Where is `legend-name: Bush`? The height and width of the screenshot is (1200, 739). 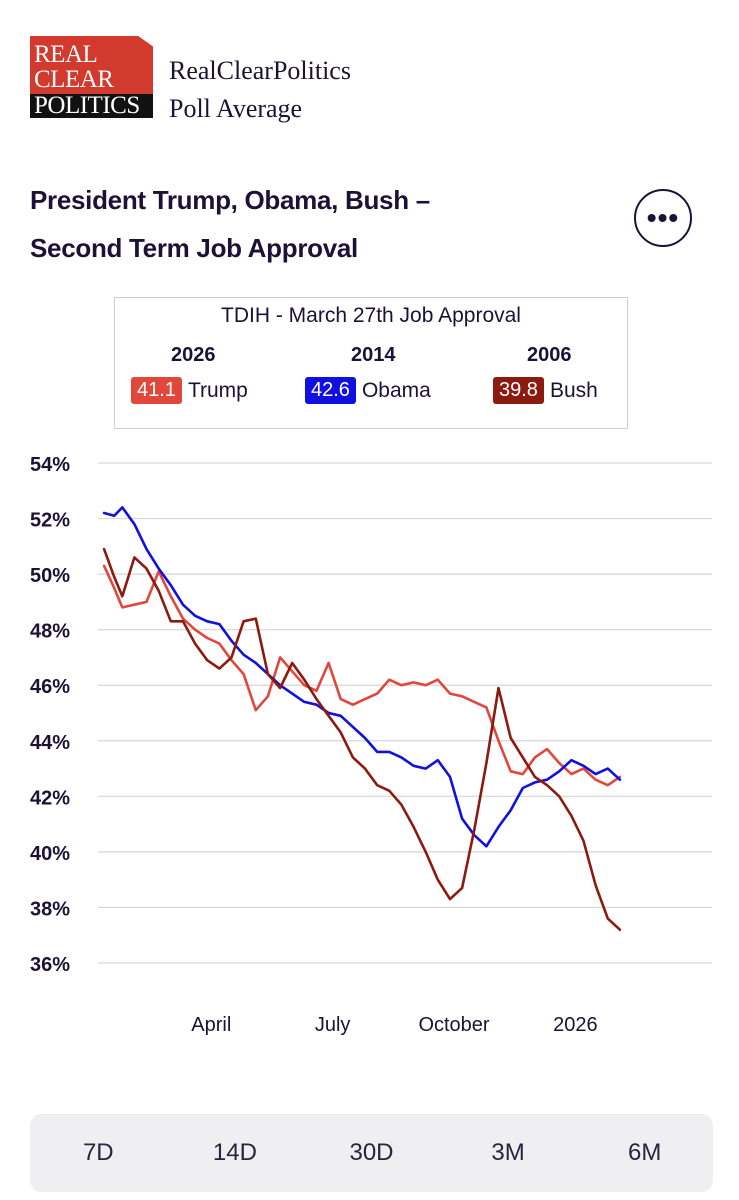
legend-name: Bush is located at coordinates (573, 390).